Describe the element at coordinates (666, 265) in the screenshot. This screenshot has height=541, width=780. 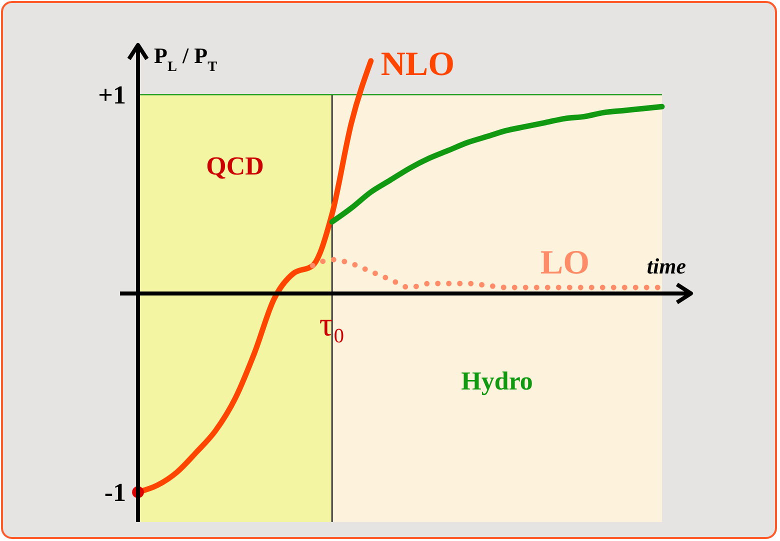
I see `x-axis-title: time` at that location.